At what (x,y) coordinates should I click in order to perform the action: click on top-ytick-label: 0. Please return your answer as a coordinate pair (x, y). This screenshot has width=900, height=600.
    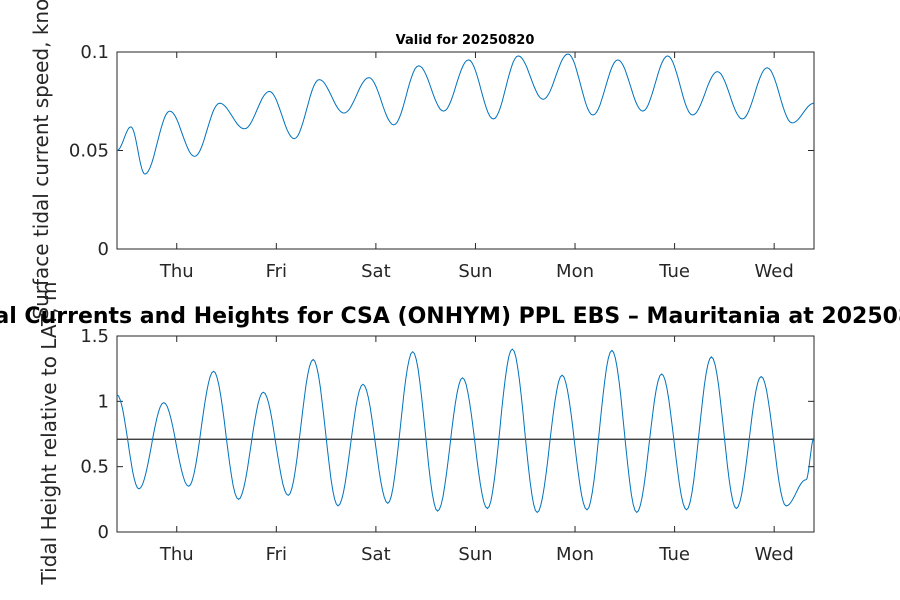
    Looking at the image, I should click on (103, 249).